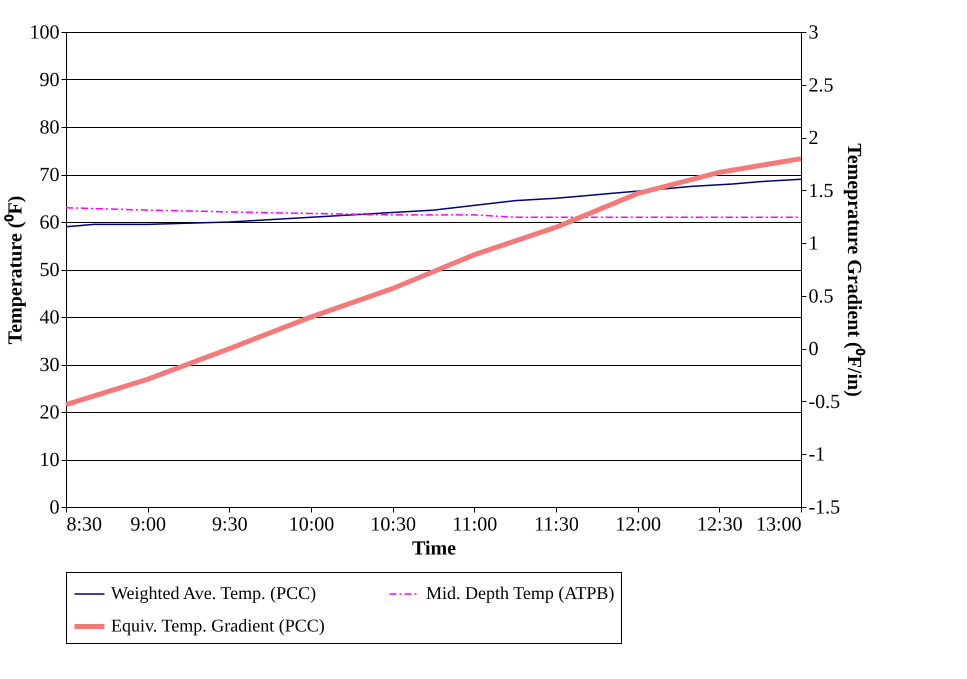 Image resolution: width=967 pixels, height=679 pixels. What do you see at coordinates (813, 243) in the screenshot?
I see `y2-tick-label: 1` at bounding box center [813, 243].